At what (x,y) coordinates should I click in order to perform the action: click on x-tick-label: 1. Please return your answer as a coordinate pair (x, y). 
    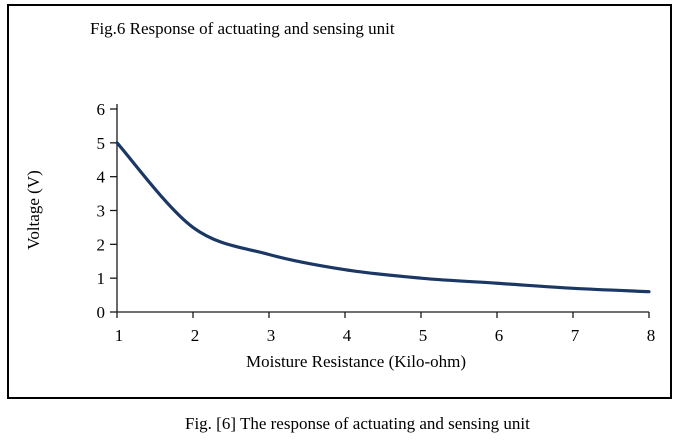
    Looking at the image, I should click on (119, 335).